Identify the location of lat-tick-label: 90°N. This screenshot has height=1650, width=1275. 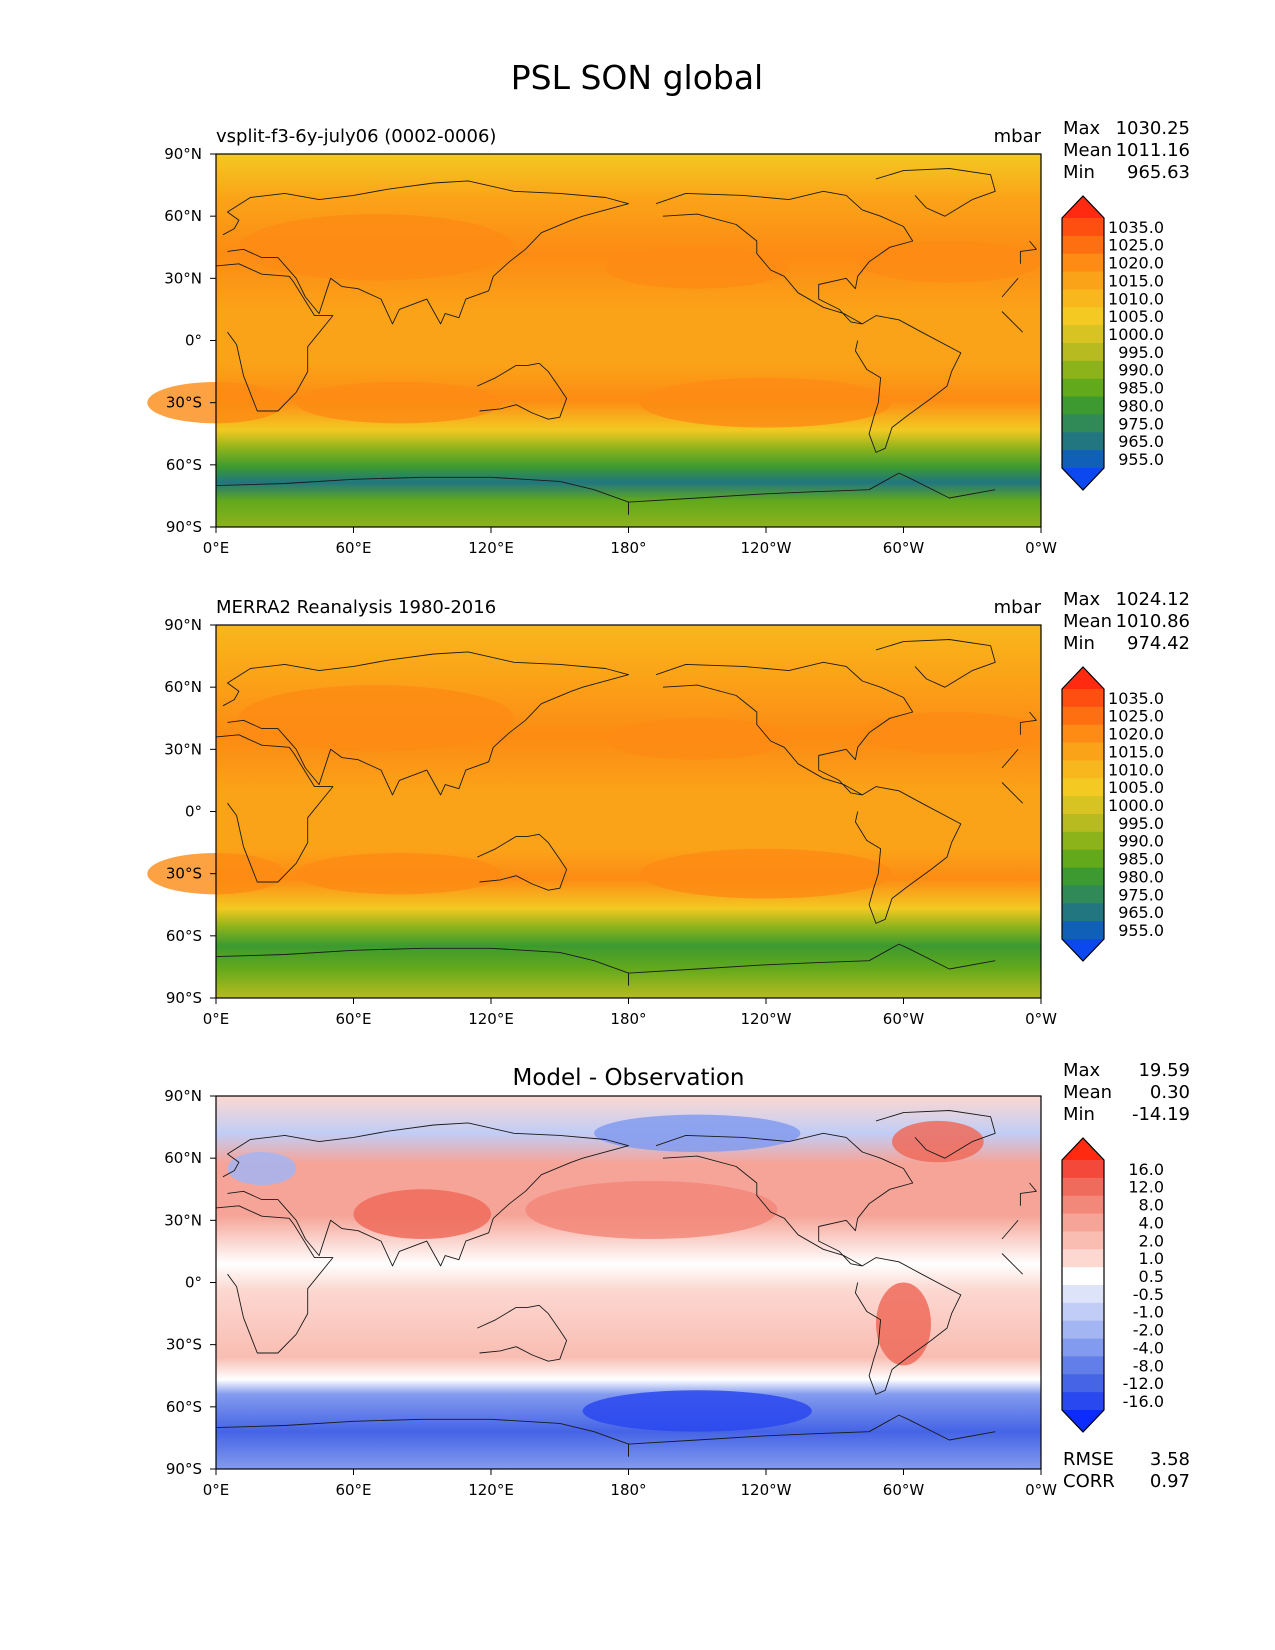
(183, 154).